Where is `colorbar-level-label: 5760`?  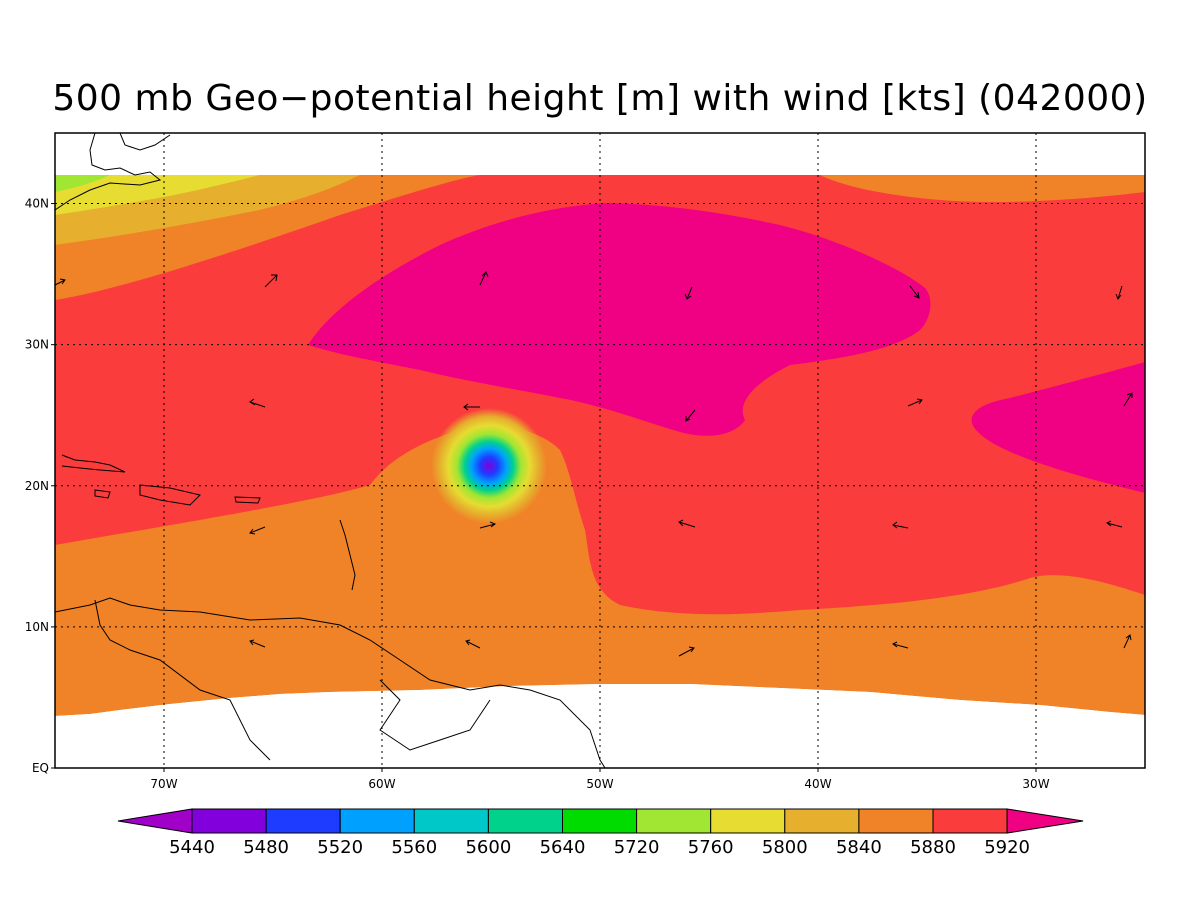
colorbar-level-label: 5760 is located at coordinates (711, 847).